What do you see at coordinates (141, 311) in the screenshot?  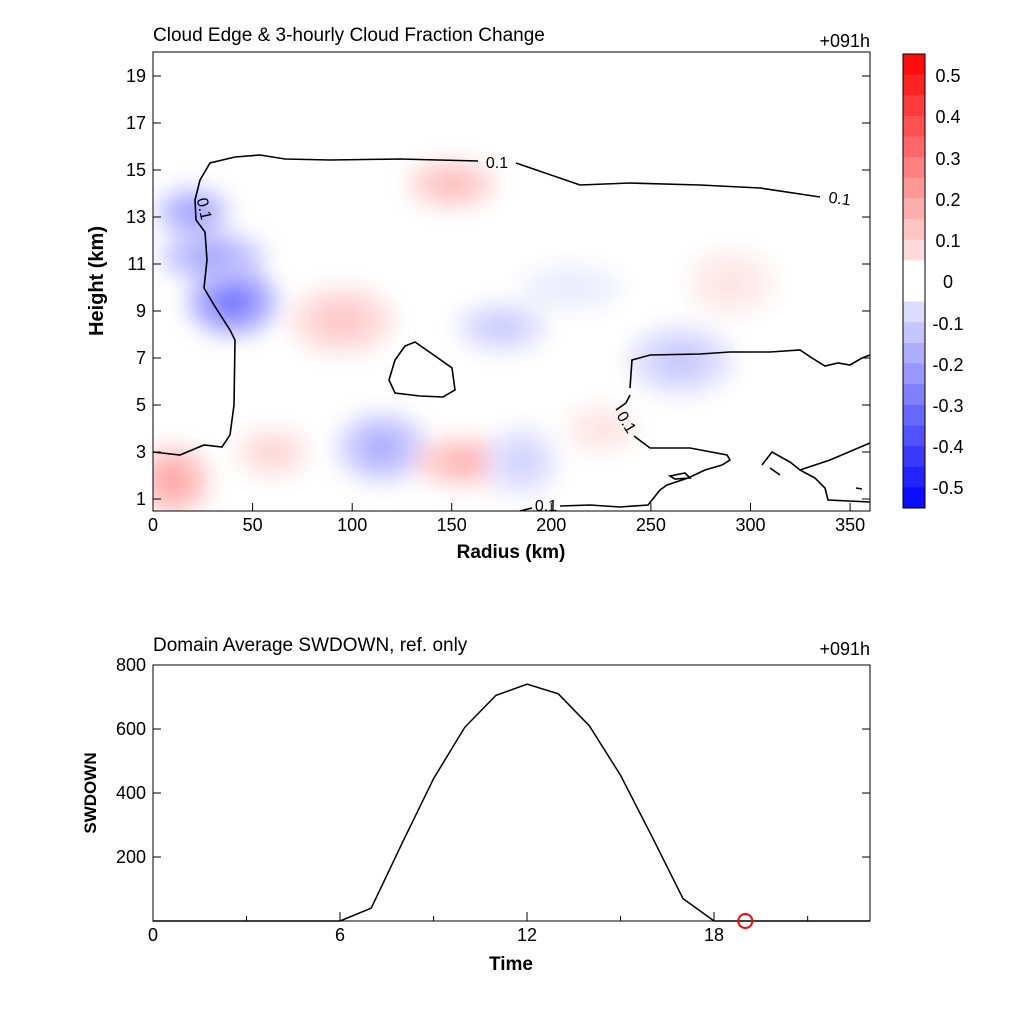 I see `y-tick-label: 9` at bounding box center [141, 311].